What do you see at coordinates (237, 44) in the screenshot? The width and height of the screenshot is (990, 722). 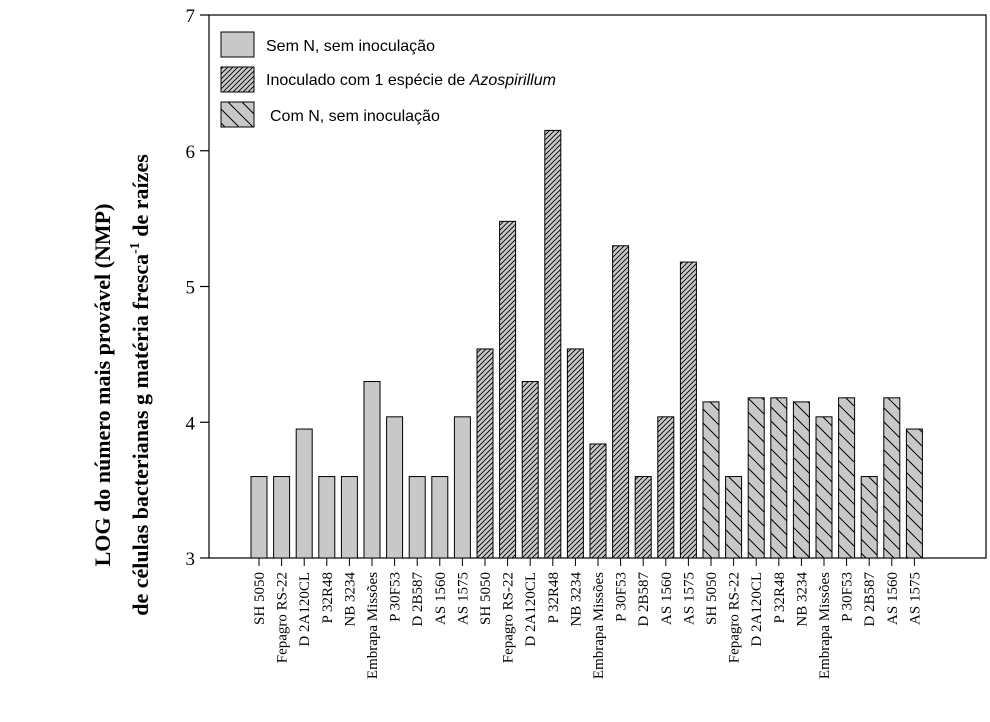 I see `legend-swatch-solid` at bounding box center [237, 44].